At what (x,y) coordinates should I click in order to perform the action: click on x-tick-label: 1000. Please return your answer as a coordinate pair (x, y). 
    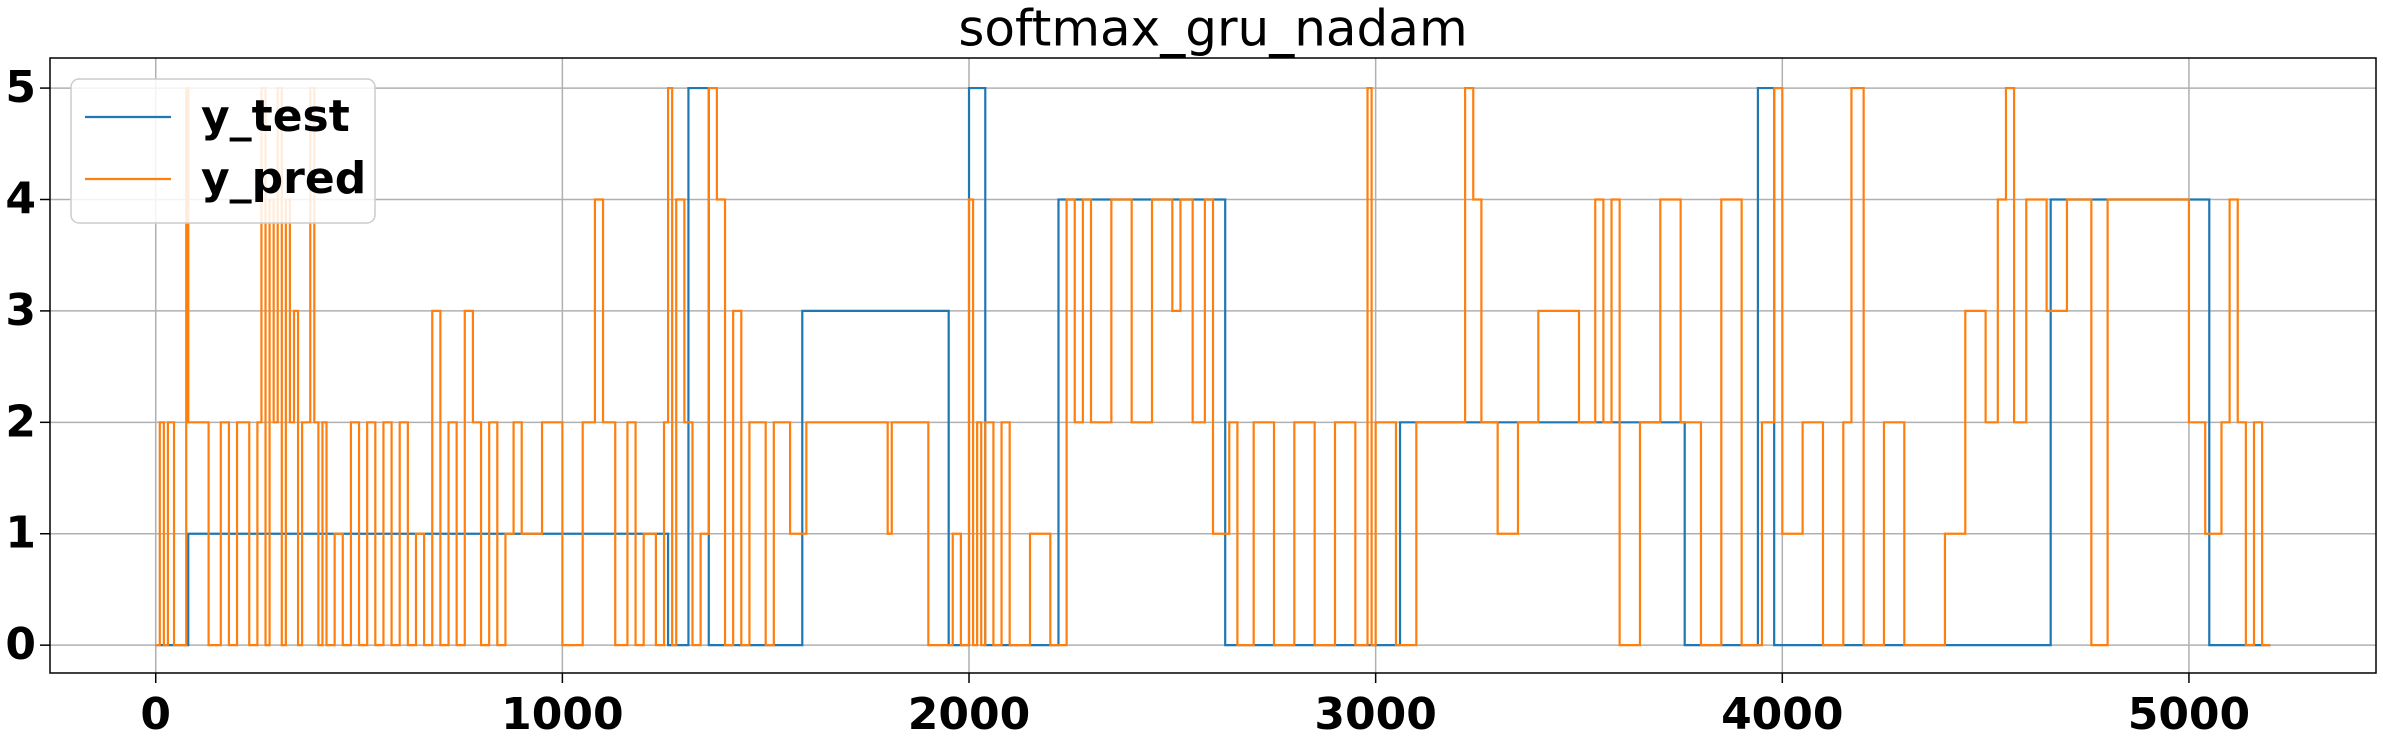
    Looking at the image, I should click on (562, 713).